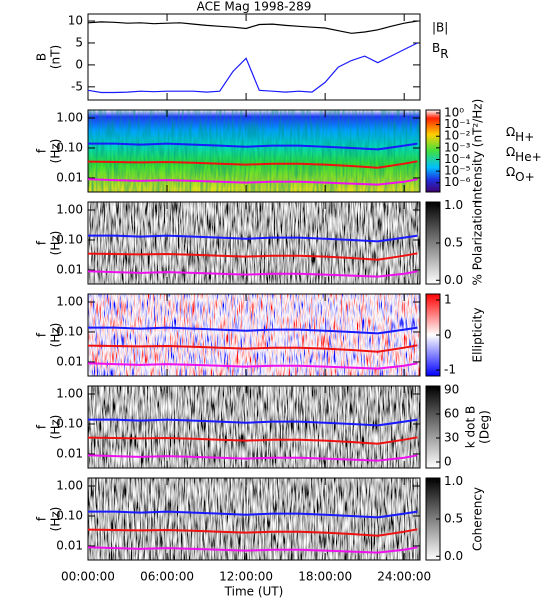 The width and height of the screenshot is (550, 604). I want to click on colorbar-label: Ellipticity, so click(478, 335).